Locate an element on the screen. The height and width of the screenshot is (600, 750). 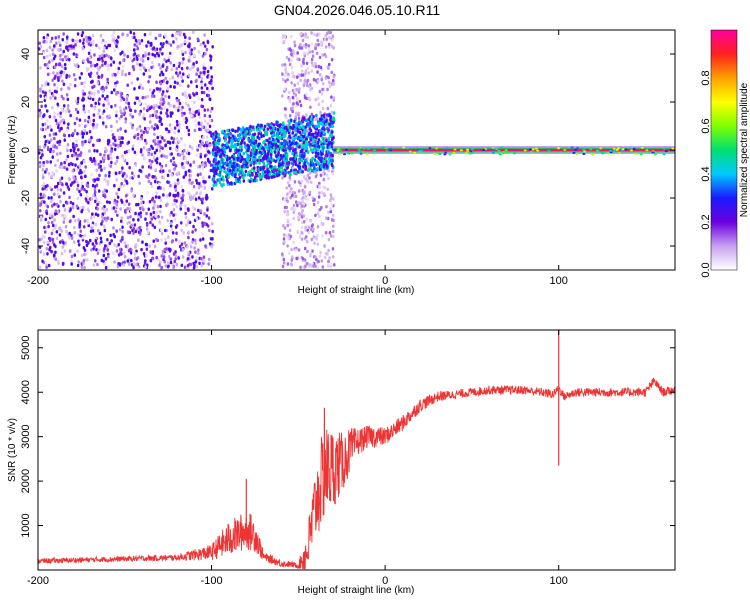
snr-x-tick-label: -100 is located at coordinates (212, 581).